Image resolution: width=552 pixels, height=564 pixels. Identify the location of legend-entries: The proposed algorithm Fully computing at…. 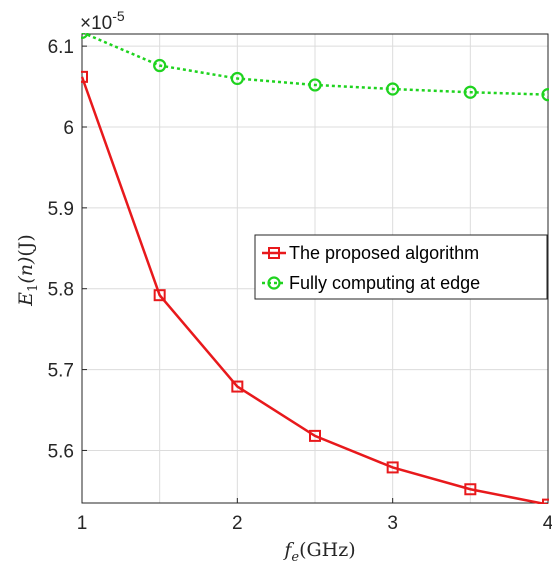
(371, 268).